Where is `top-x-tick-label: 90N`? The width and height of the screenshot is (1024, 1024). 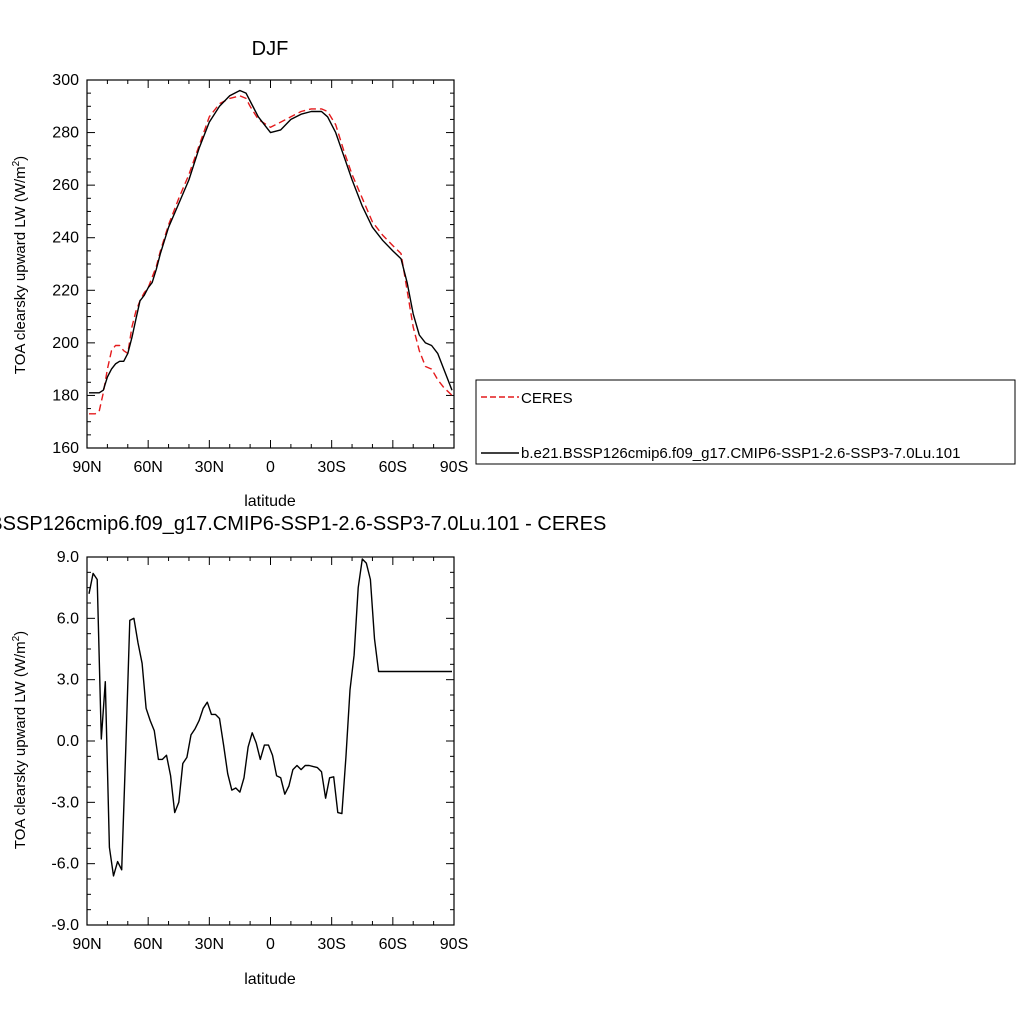
top-x-tick-label: 90N is located at coordinates (86, 467).